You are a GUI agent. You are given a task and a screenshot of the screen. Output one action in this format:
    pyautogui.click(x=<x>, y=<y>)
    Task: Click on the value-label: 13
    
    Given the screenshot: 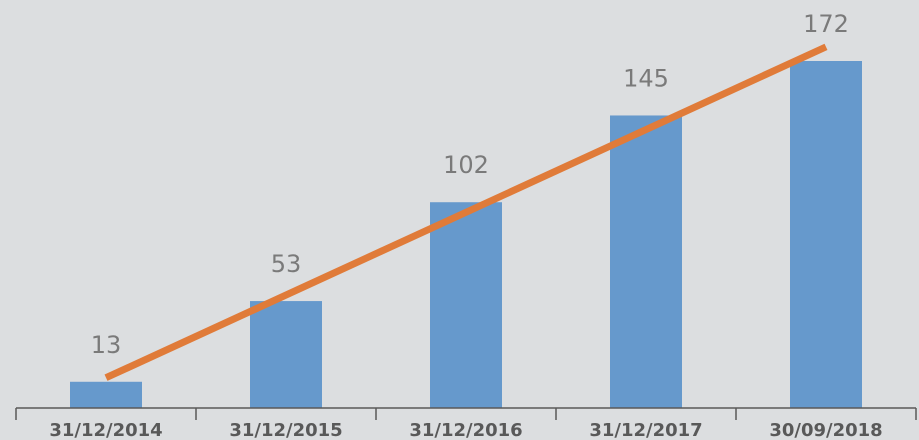 What is the action you would take?
    pyautogui.click(x=106, y=345)
    